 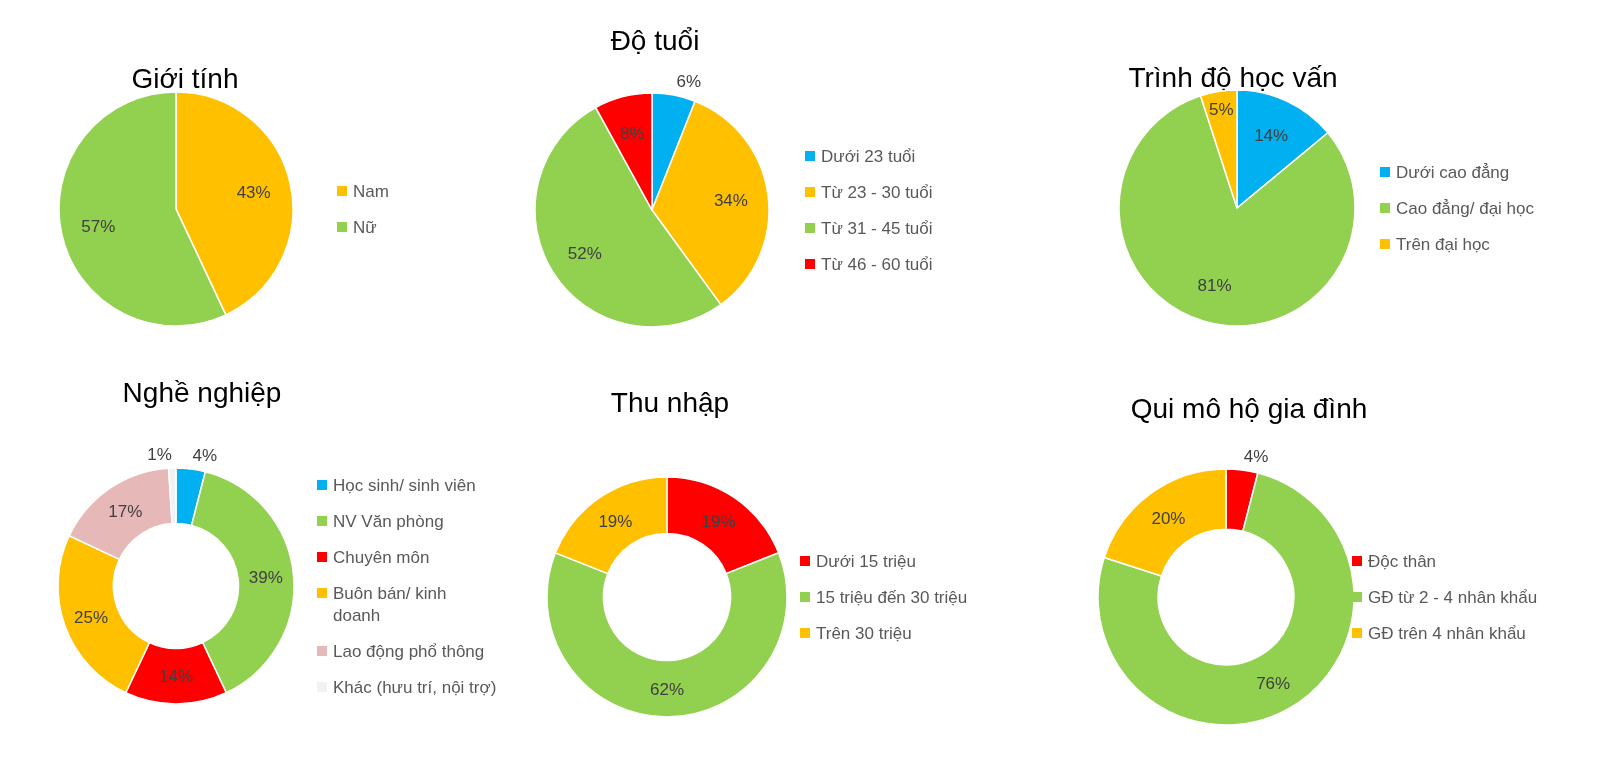 What do you see at coordinates (877, 264) in the screenshot?
I see `legend-label: Từ 46 - 60 tuổi` at bounding box center [877, 264].